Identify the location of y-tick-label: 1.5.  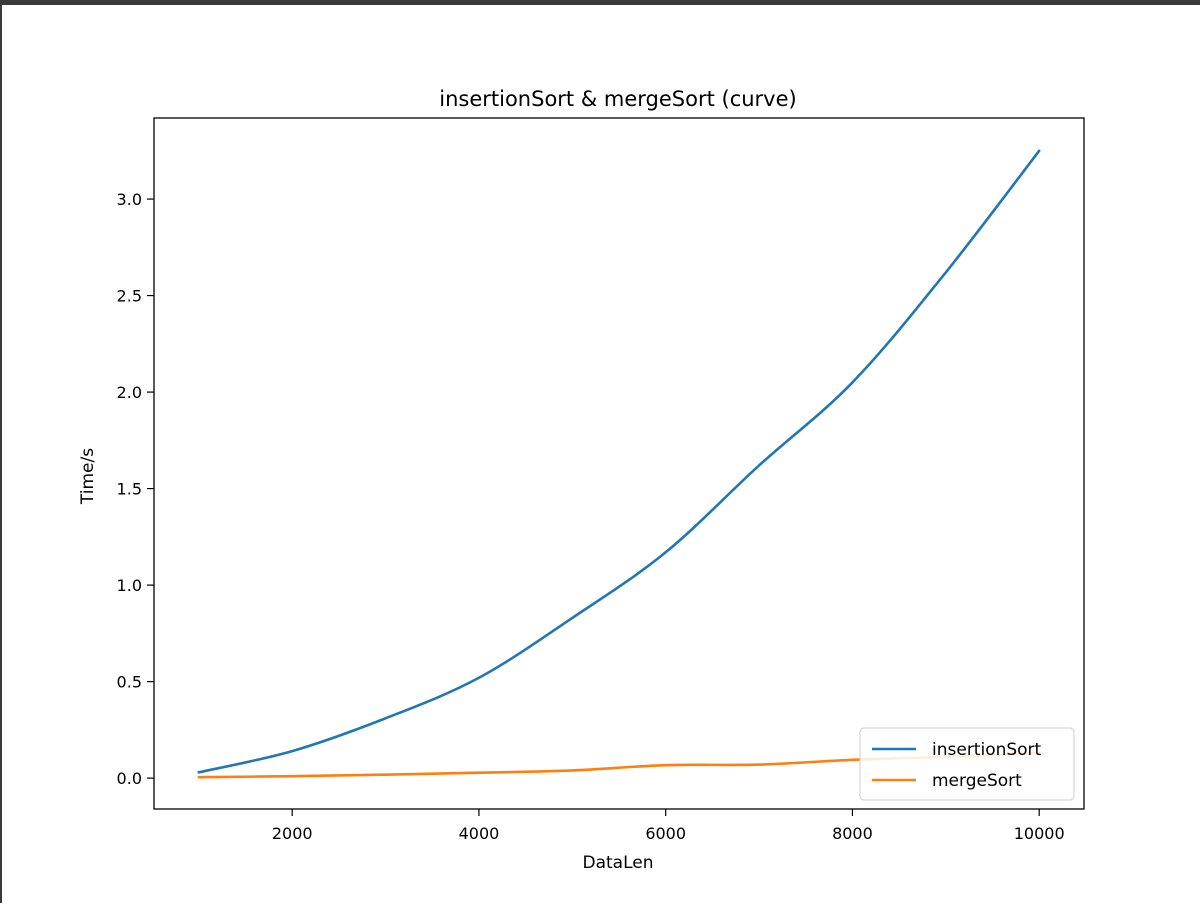
(129, 489).